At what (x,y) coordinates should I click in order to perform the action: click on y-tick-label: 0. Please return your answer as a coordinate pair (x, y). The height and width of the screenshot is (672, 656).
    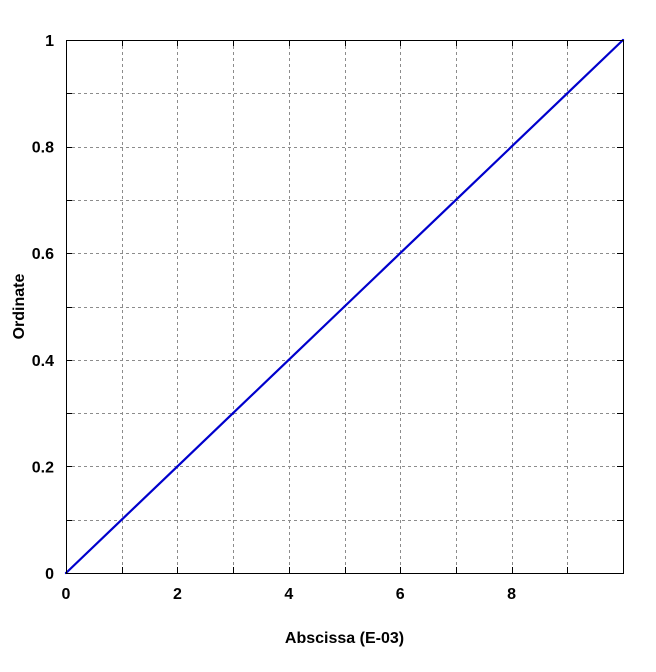
    Looking at the image, I should click on (49, 574).